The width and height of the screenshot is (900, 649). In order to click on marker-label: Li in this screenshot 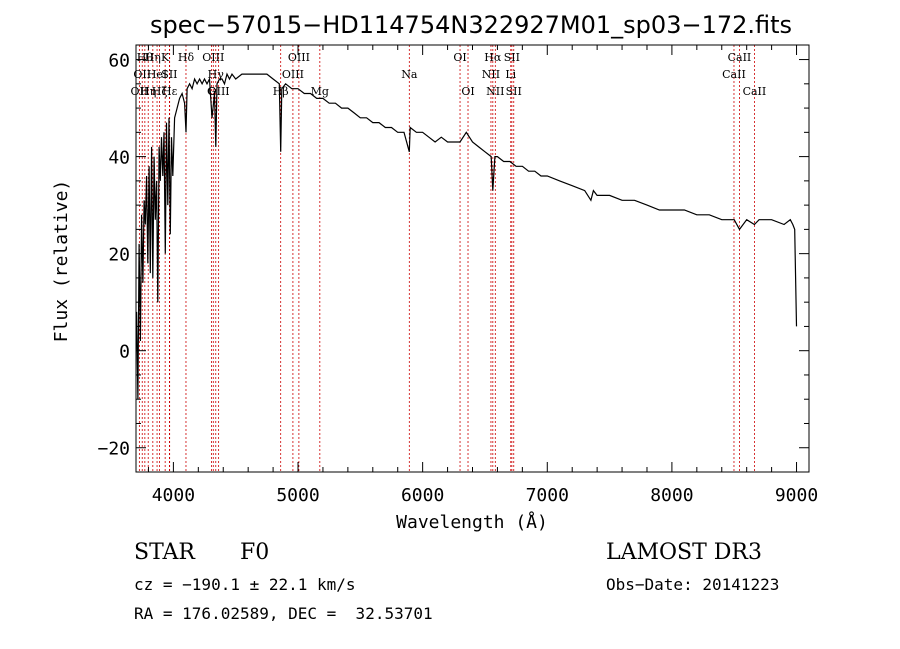, I will do `click(510, 74)`.